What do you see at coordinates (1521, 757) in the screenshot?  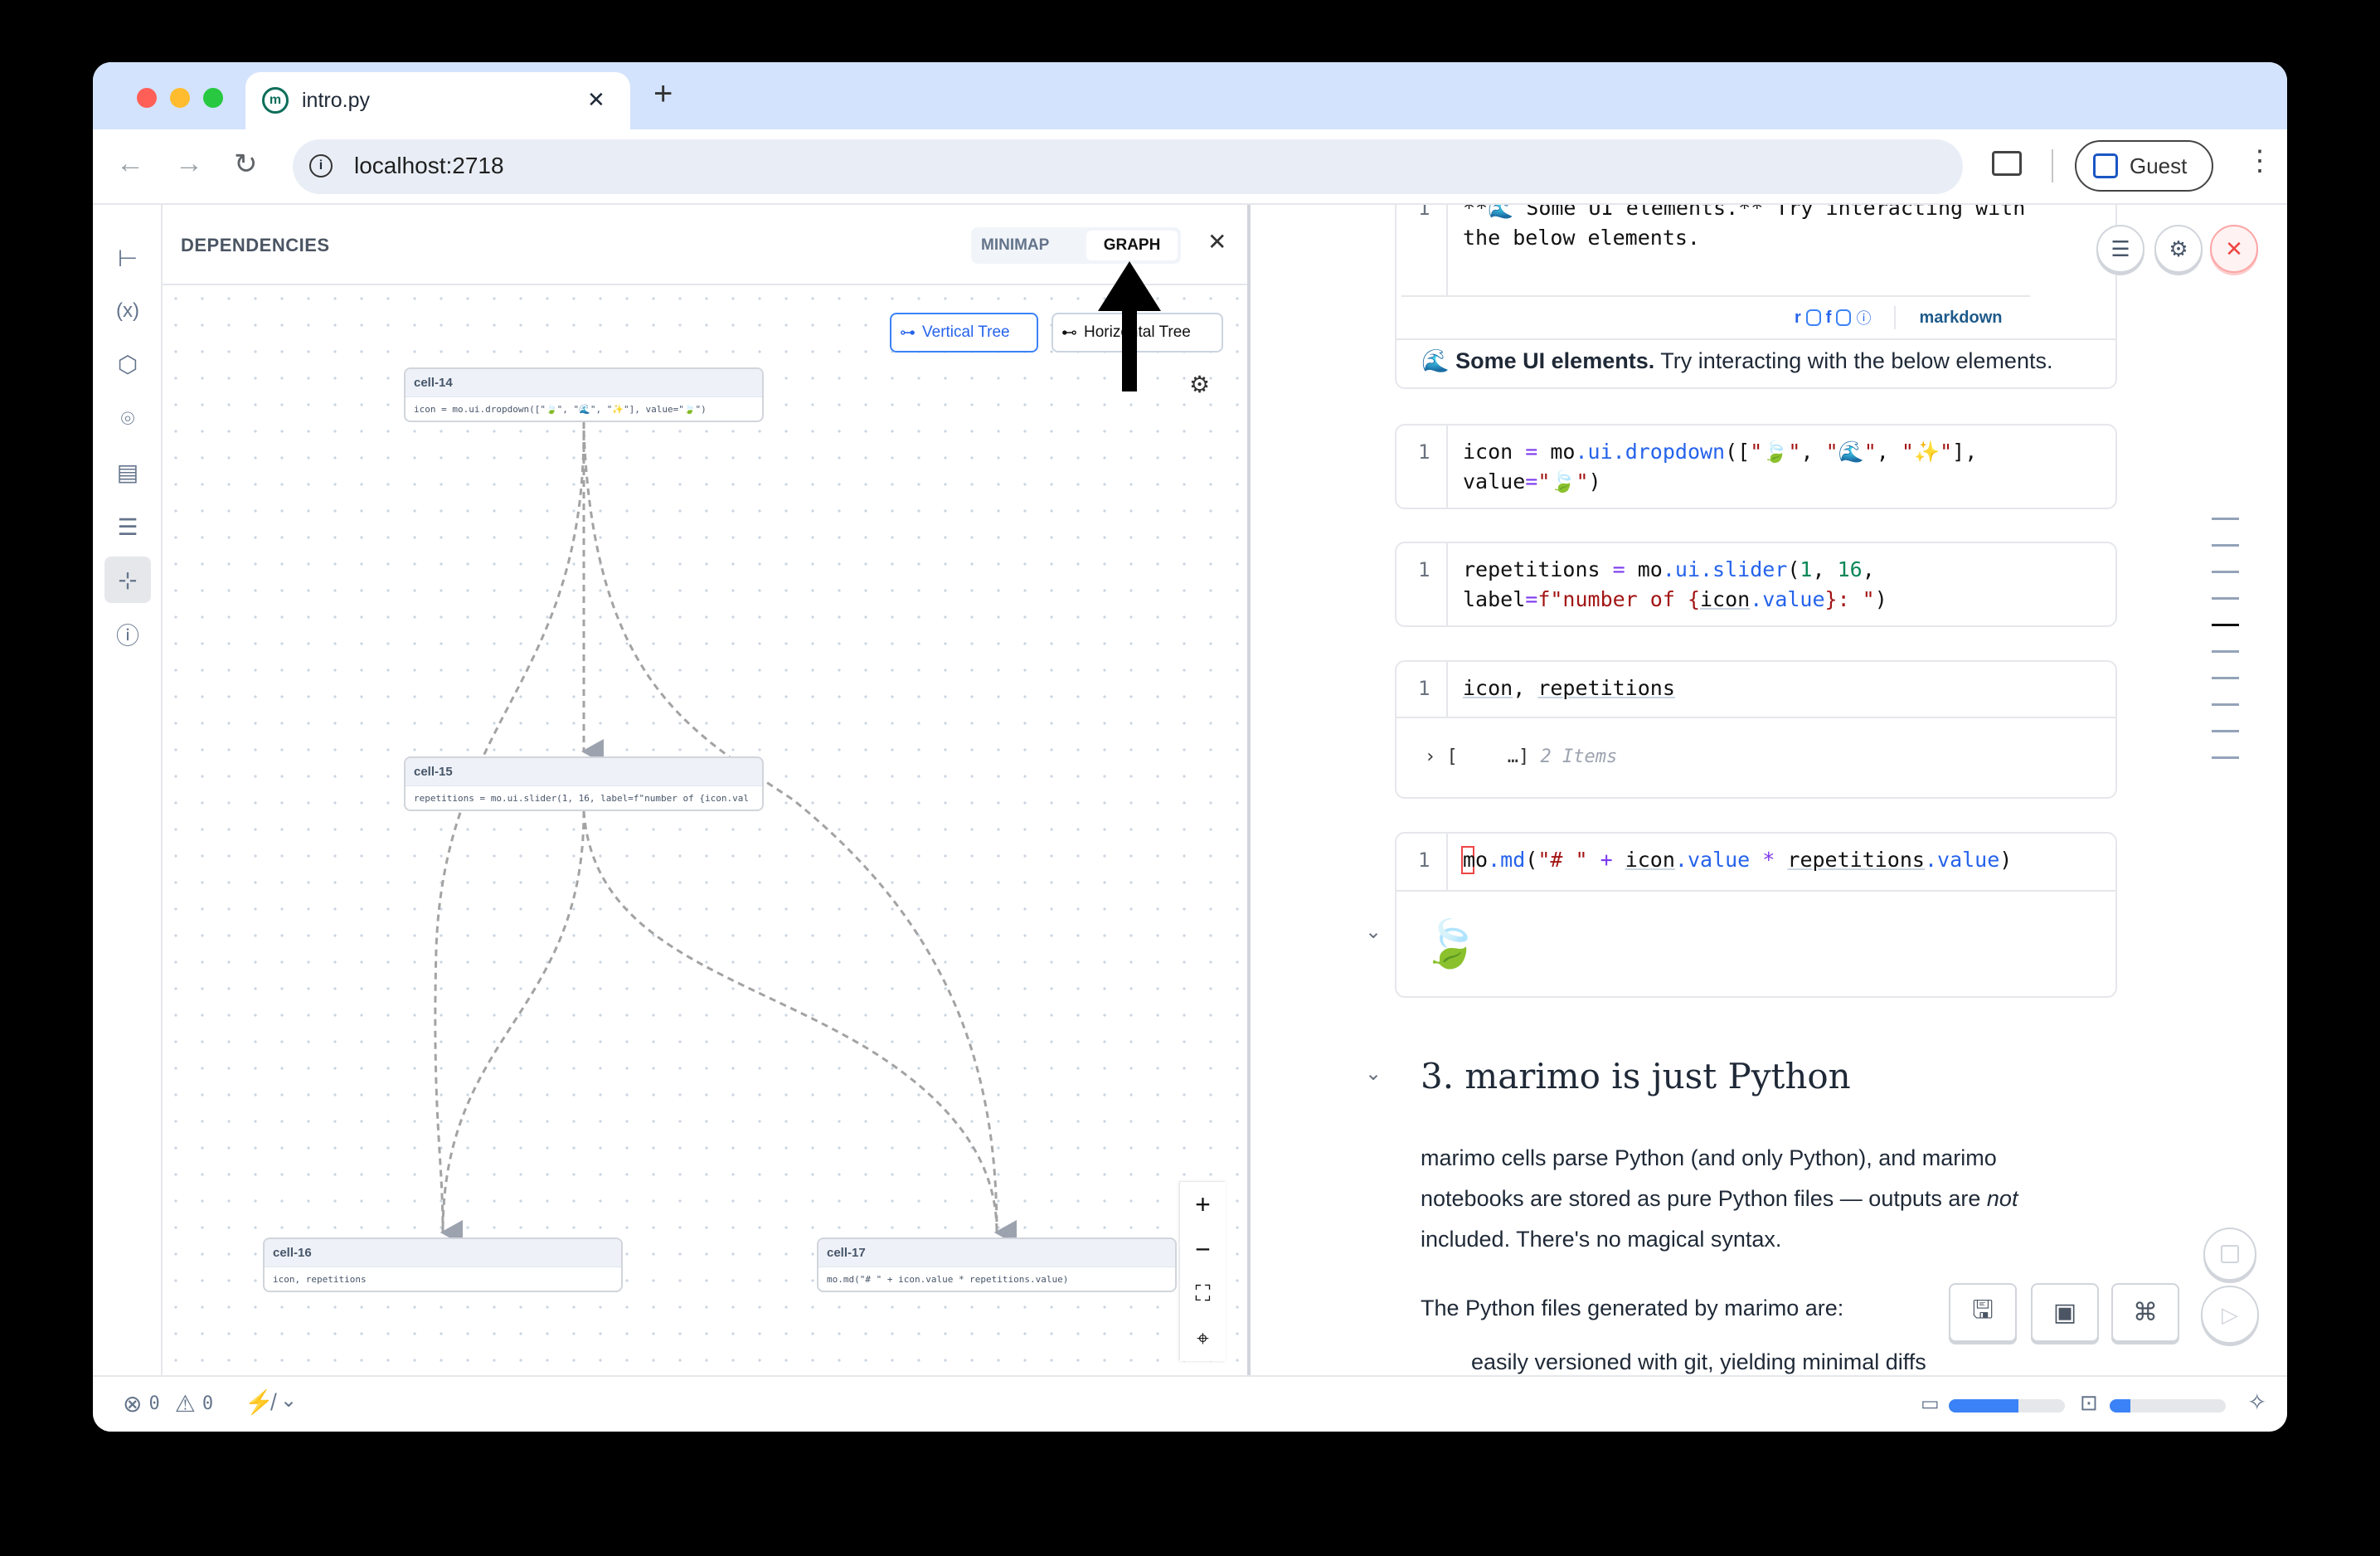 I see `list-output: › […] 2 Items` at bounding box center [1521, 757].